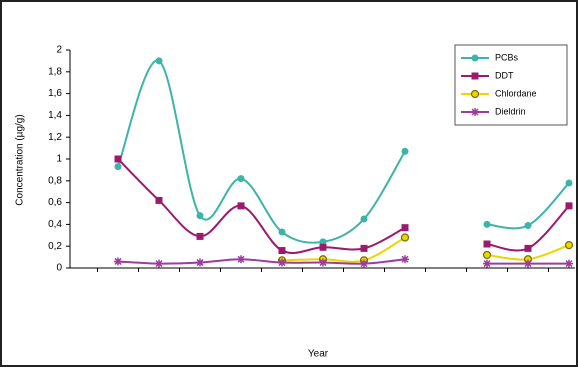 Image resolution: width=578 pixels, height=367 pixels. Describe the element at coordinates (55, 71) in the screenshot. I see `y-tick-label: 1,8` at that location.